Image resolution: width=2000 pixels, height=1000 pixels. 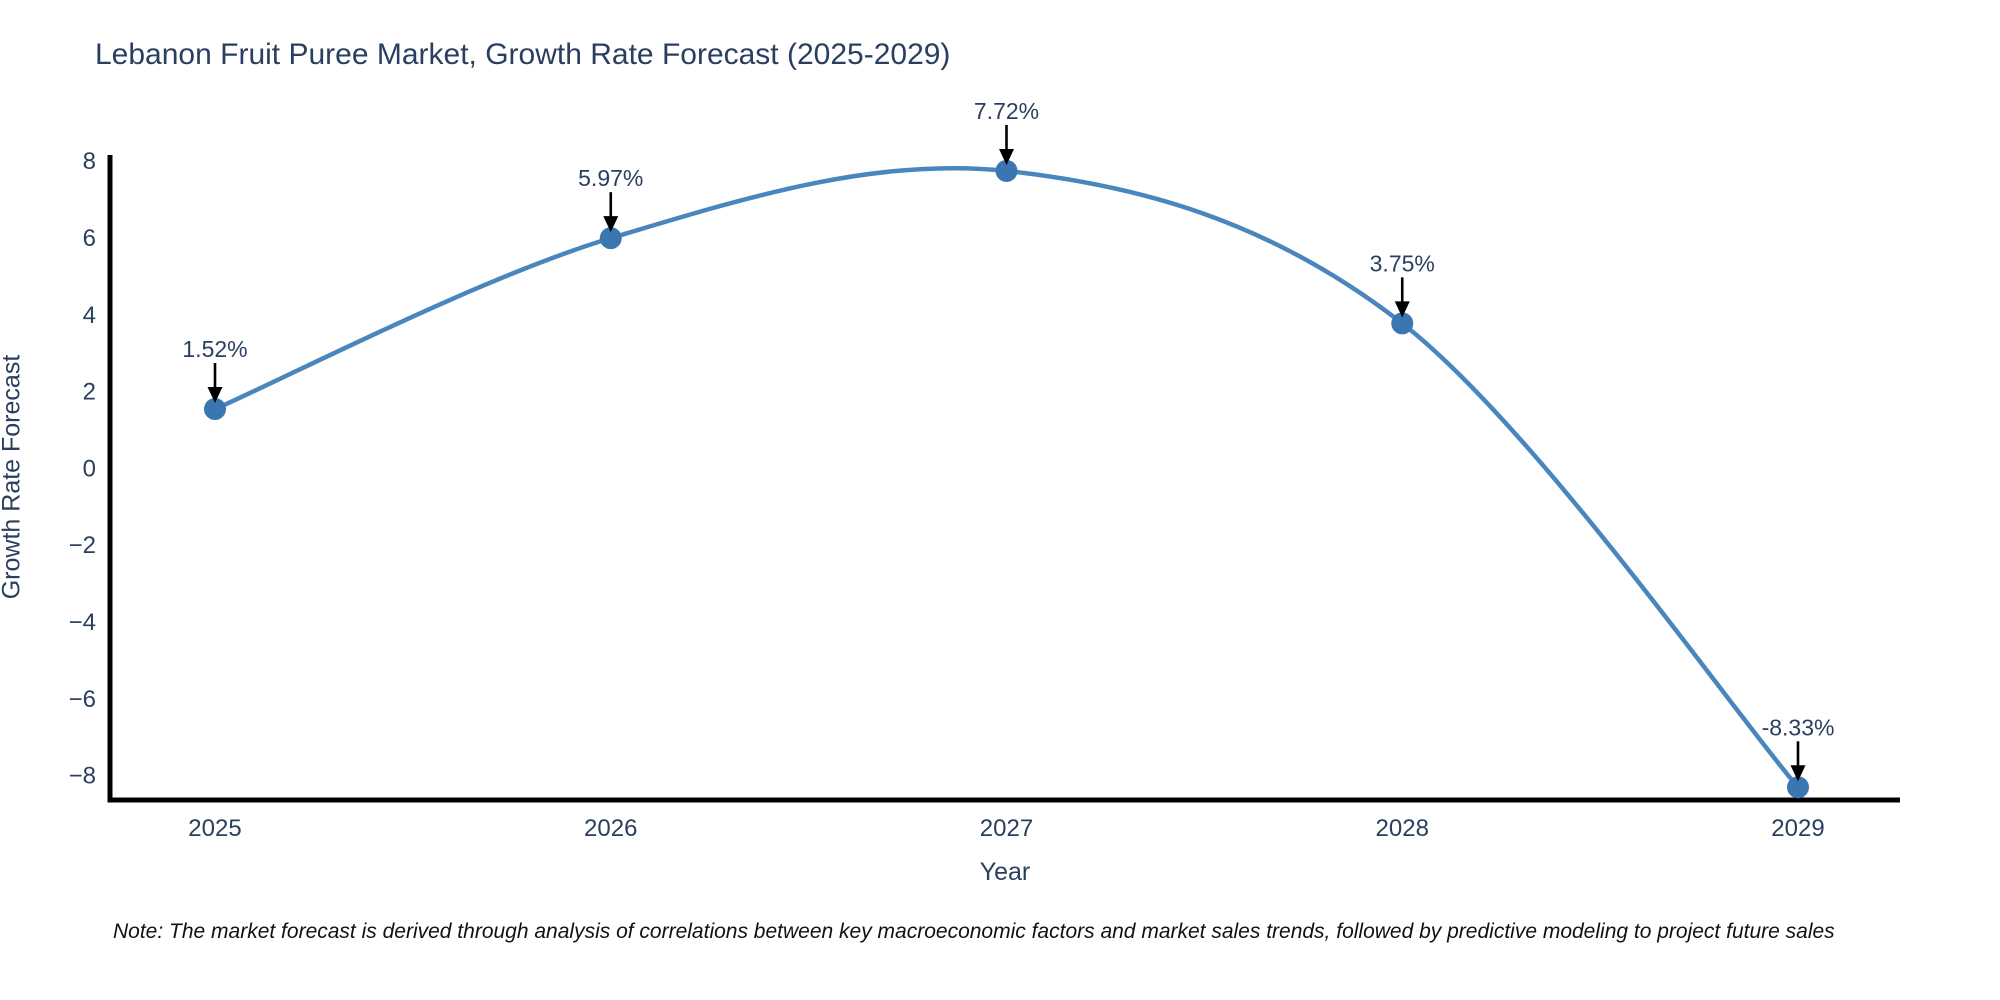 What do you see at coordinates (610, 178) in the screenshot?
I see `point-value-label: 5.97%` at bounding box center [610, 178].